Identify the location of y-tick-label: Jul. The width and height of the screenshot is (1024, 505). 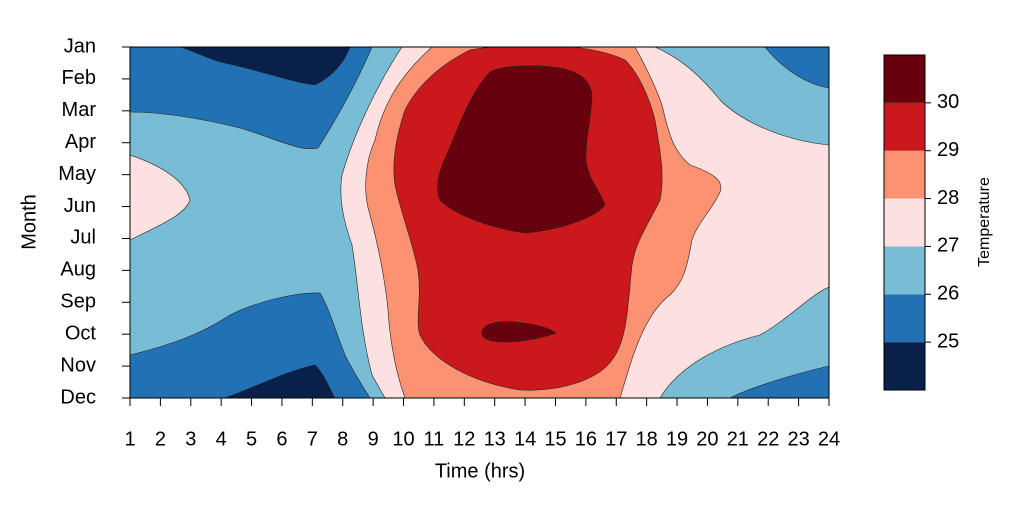
(83, 238).